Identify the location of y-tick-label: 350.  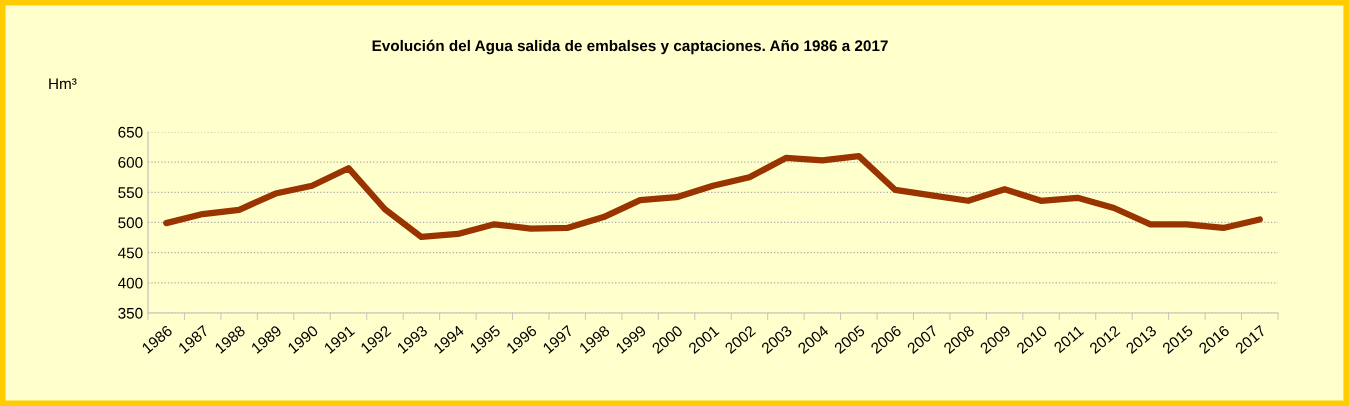
(130, 313).